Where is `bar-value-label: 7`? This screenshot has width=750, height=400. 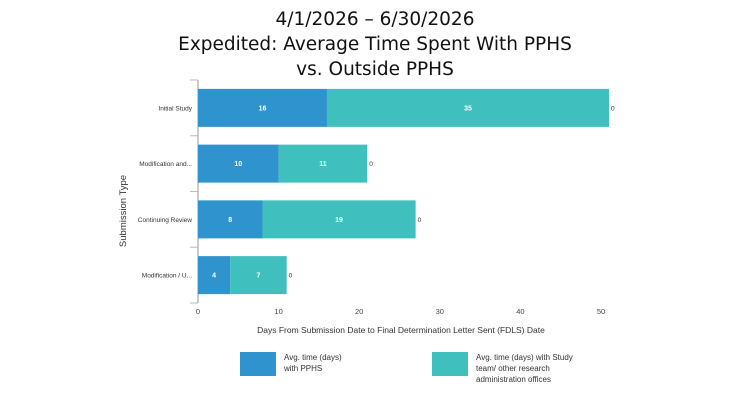 bar-value-label: 7 is located at coordinates (258, 276).